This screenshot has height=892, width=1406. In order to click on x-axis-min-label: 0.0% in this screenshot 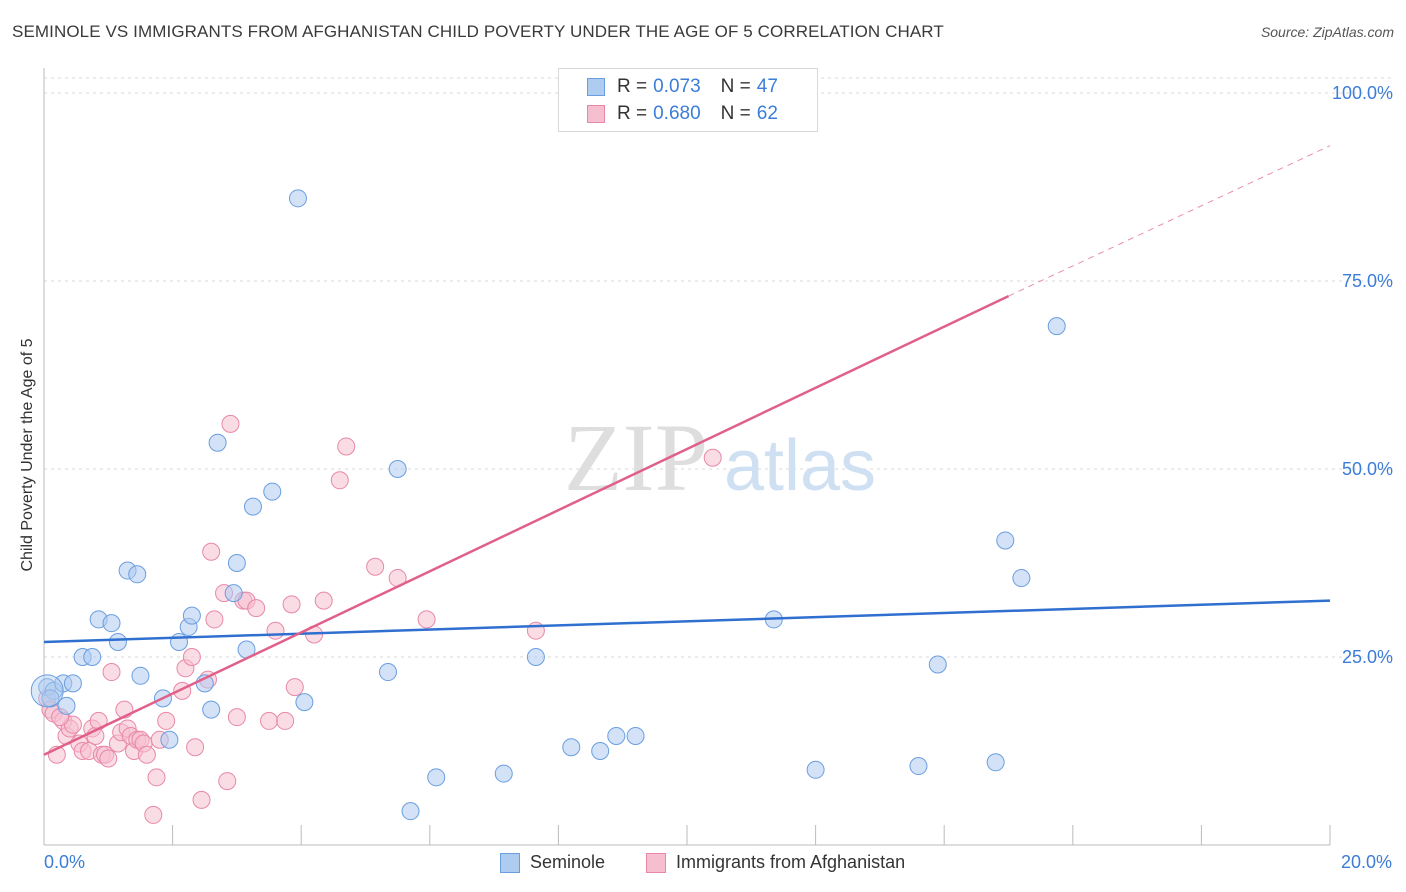, I will do `click(65, 862)`.